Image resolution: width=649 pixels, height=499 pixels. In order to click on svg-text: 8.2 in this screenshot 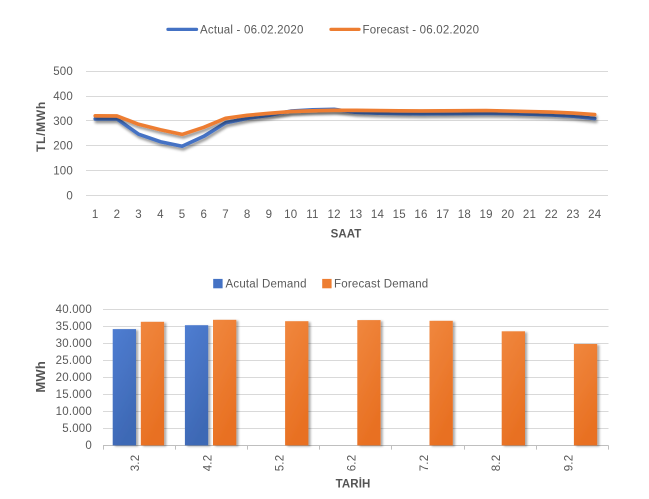, I will do `click(497, 463)`.